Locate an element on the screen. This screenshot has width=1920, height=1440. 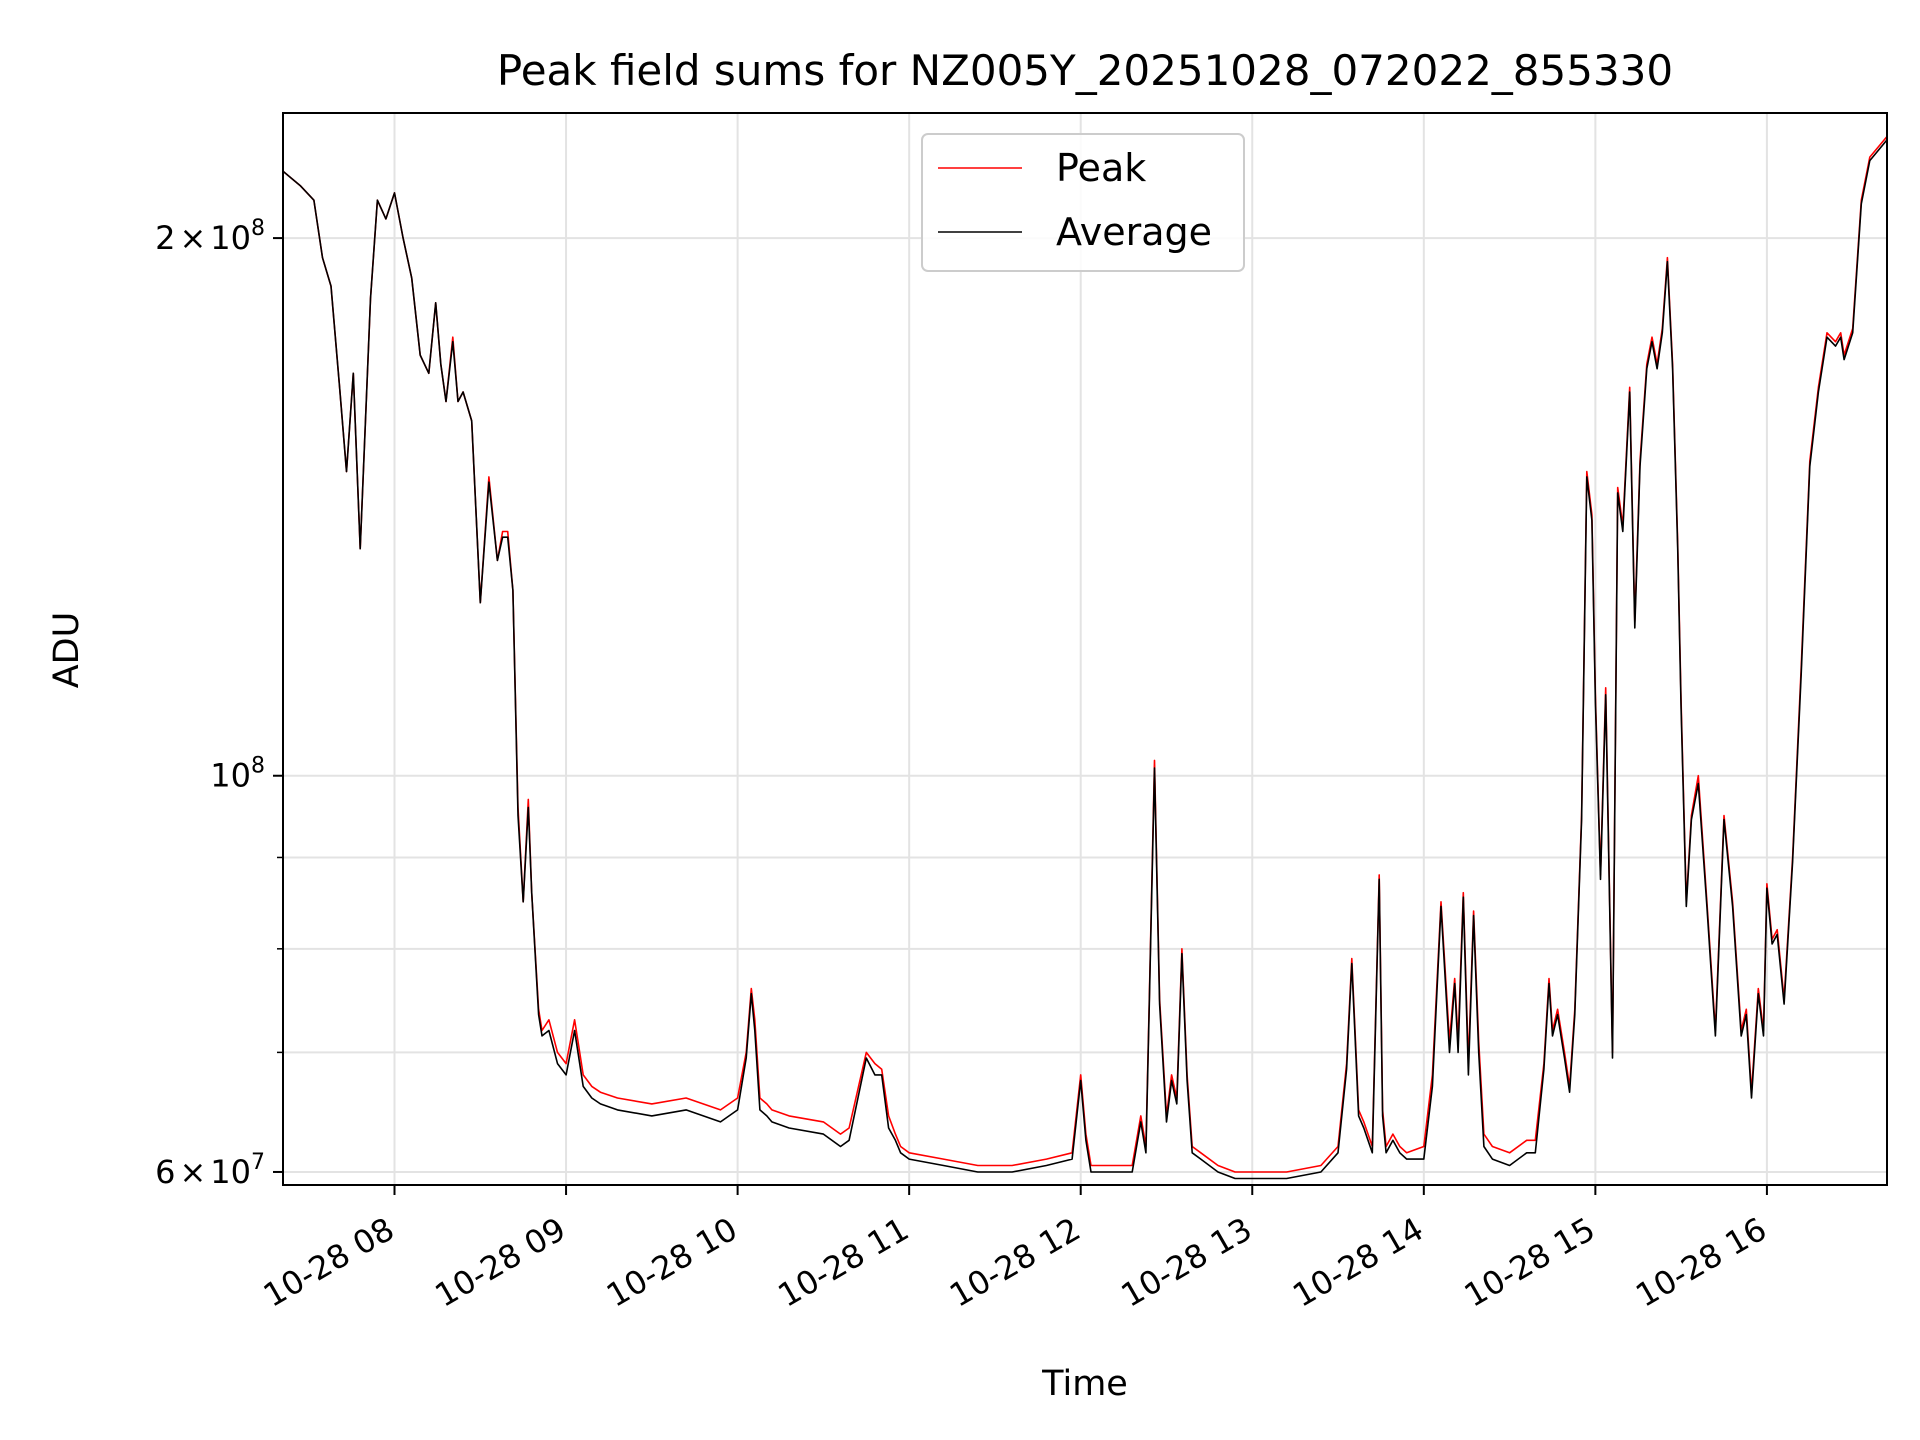
legend-label-average: Average is located at coordinates (1134, 232).